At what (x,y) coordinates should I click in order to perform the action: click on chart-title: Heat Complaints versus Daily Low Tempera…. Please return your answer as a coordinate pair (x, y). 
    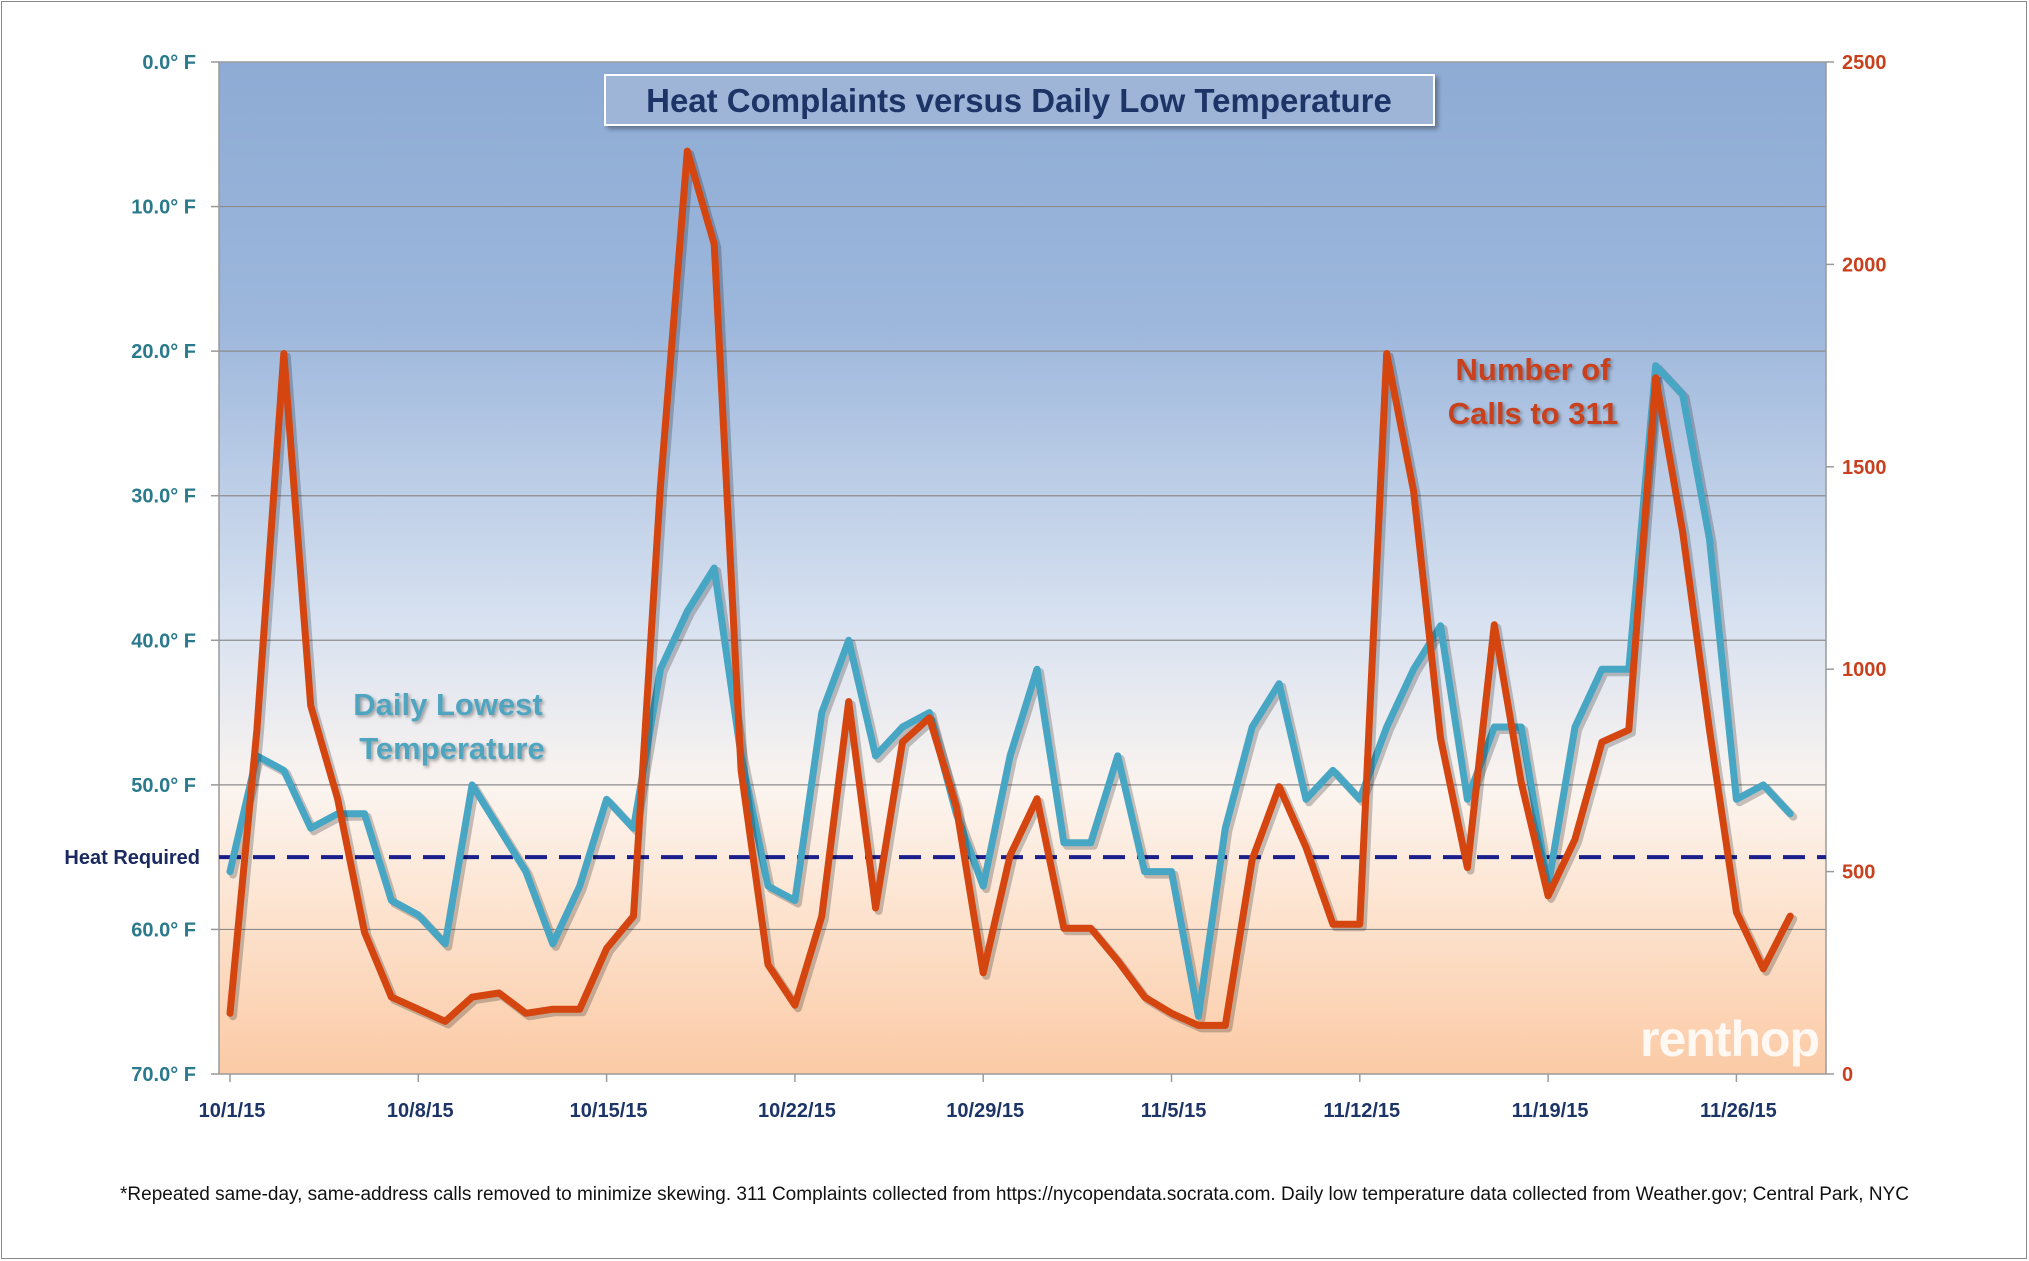
    Looking at the image, I should click on (1019, 100).